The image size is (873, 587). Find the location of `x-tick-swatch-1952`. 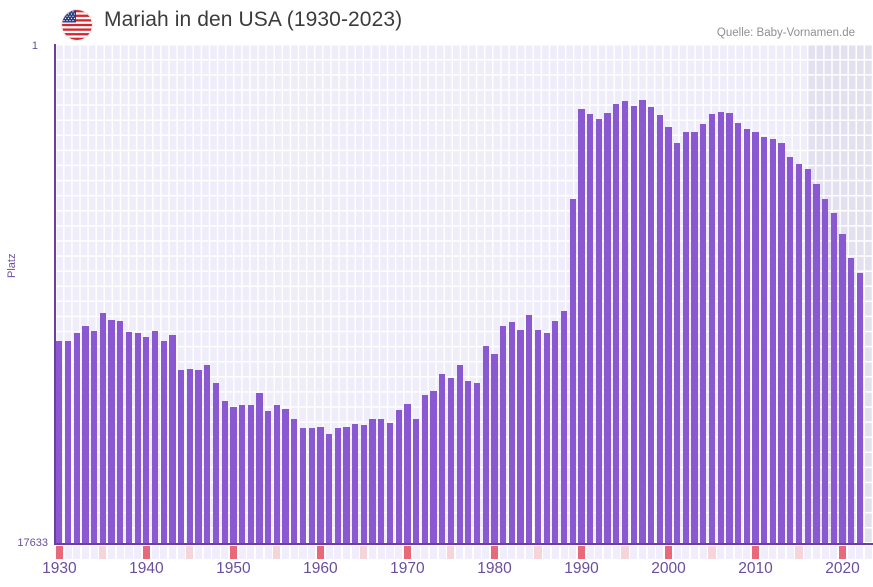

x-tick-swatch-1952 is located at coordinates (251, 552).